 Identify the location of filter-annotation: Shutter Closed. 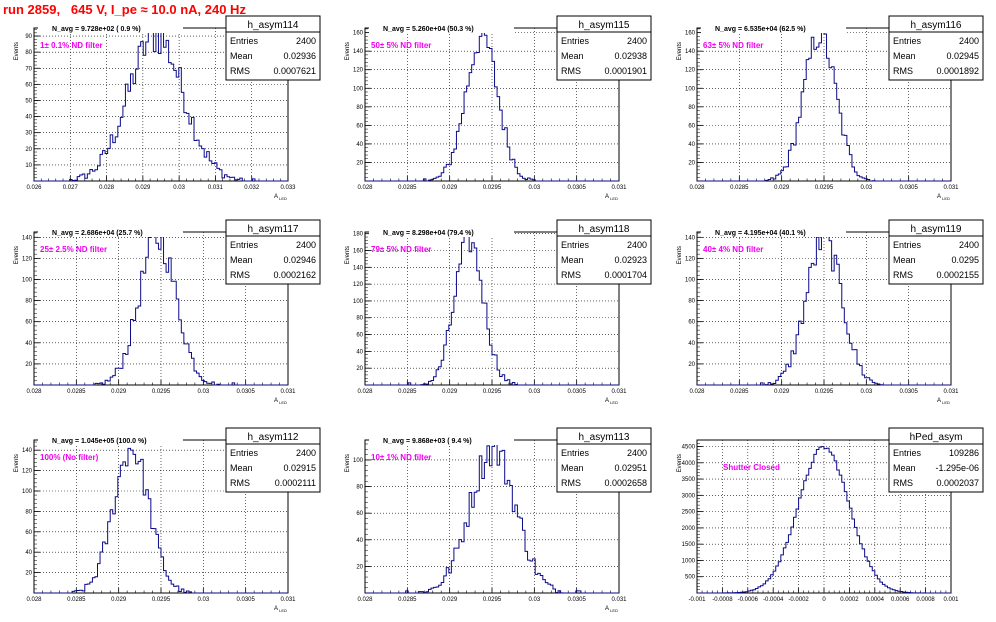
(751, 467).